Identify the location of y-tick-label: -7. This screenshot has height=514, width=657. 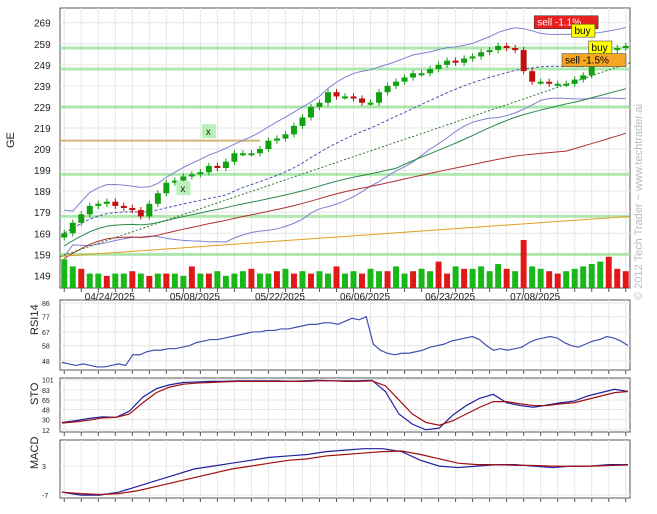
(45, 496).